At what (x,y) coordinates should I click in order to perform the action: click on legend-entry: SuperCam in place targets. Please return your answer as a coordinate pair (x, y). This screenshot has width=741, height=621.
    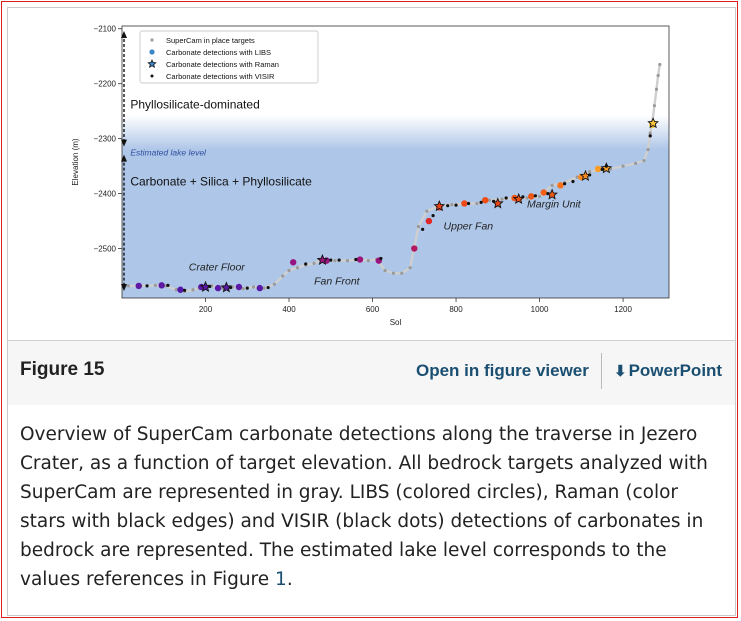
    Looking at the image, I should click on (210, 40).